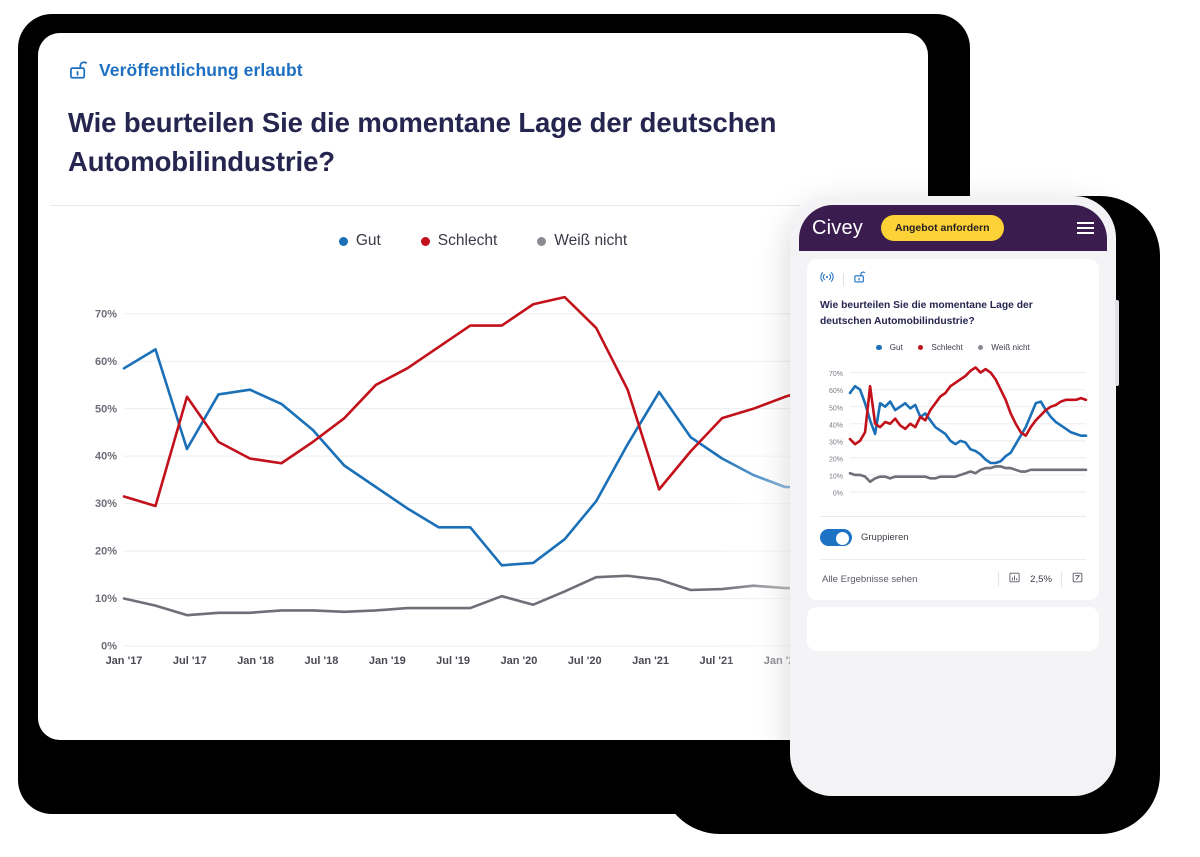 This screenshot has width=1200, height=857. What do you see at coordinates (591, 241) in the screenshot?
I see `legend-label-weiss-nicht: Weiß nicht` at bounding box center [591, 241].